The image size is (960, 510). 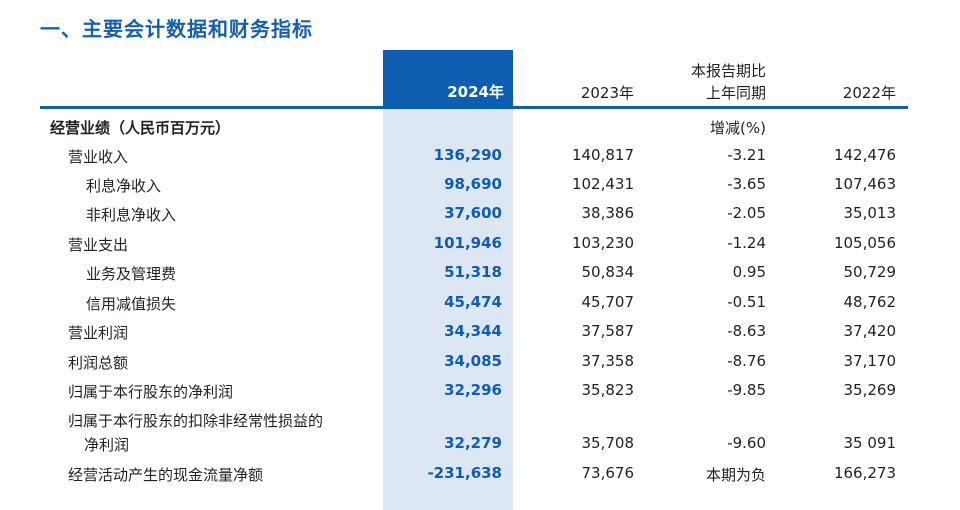 What do you see at coordinates (746, 302) in the screenshot?
I see `value-yoy: -0.51` at bounding box center [746, 302].